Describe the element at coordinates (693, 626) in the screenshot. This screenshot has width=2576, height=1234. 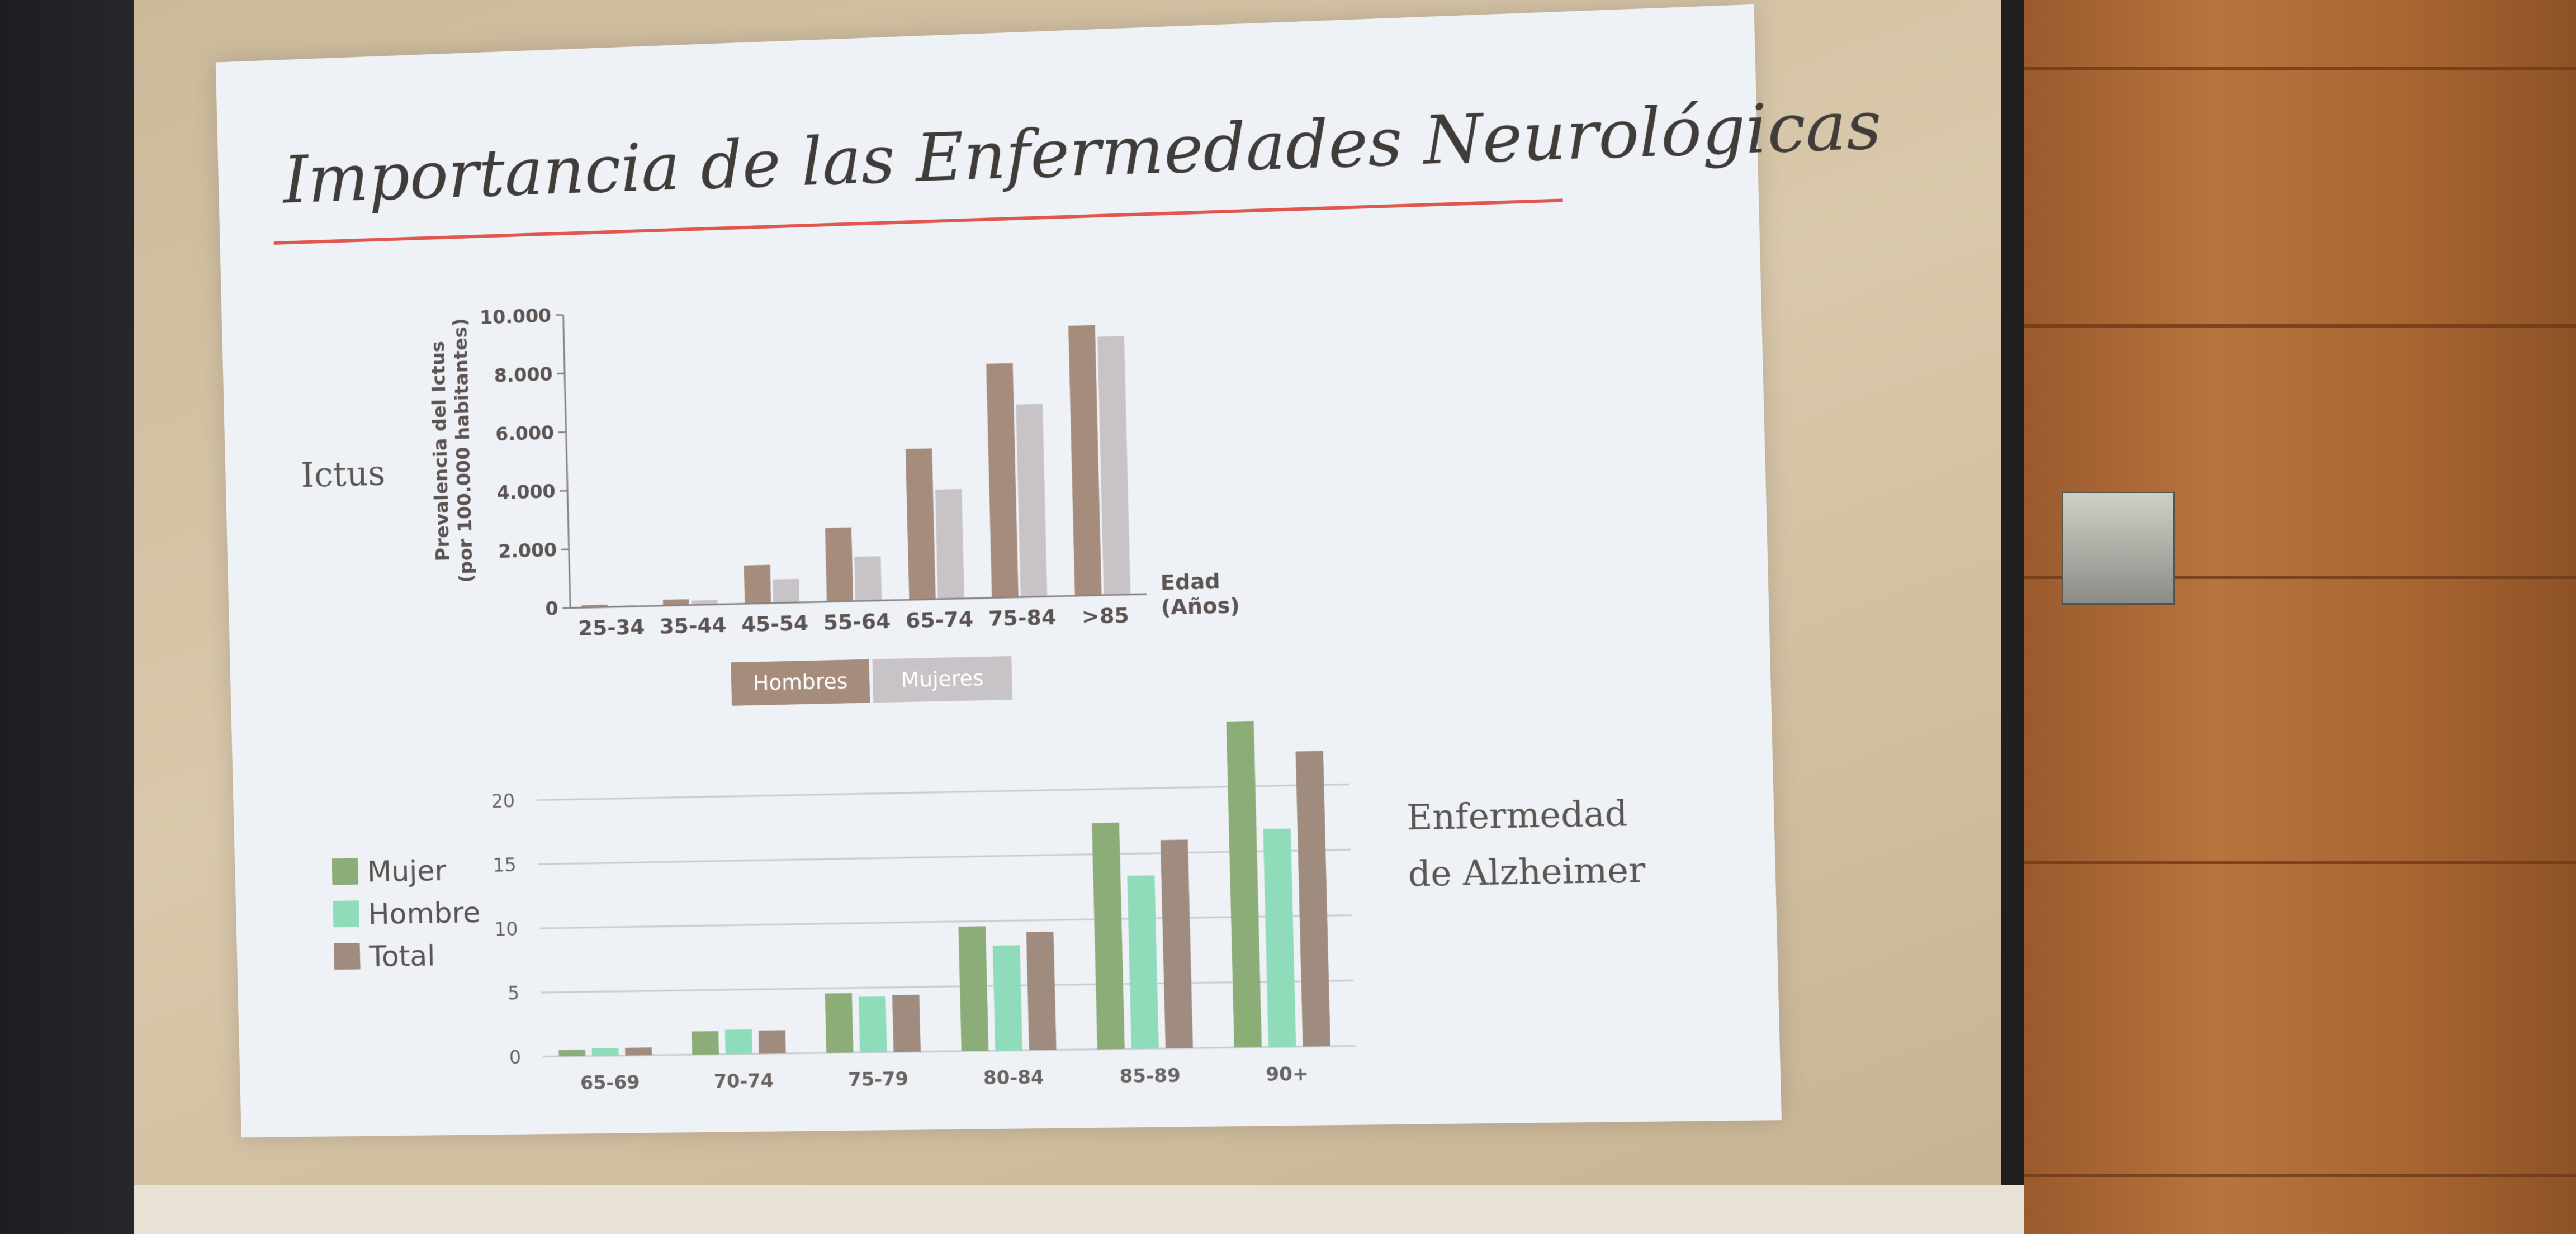
I see `ictus-x-tick-label: 35-44` at that location.